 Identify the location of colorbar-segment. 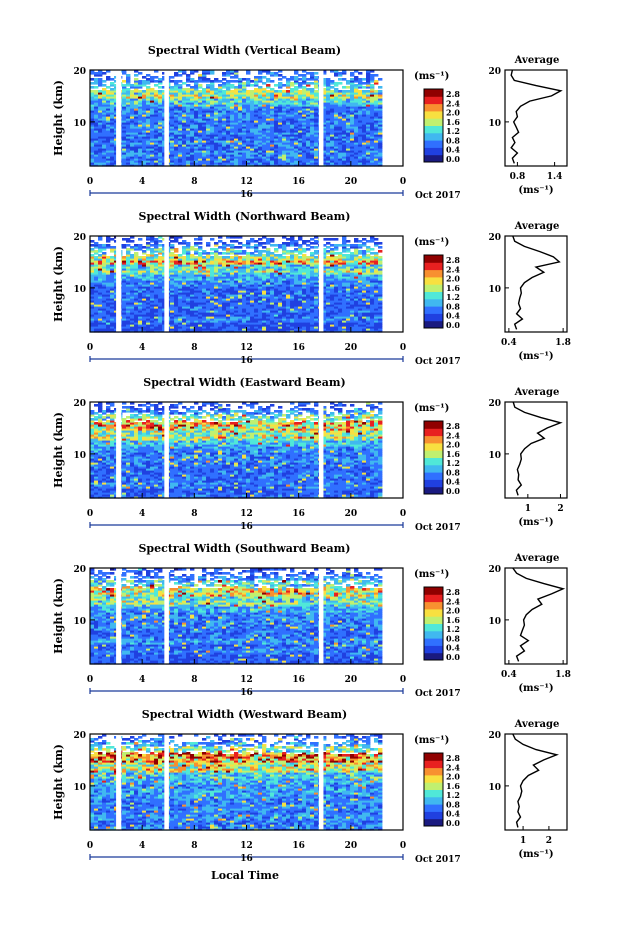
(433, 122).